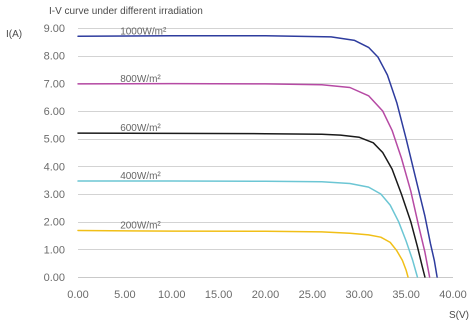 The image size is (476, 327). I want to click on x-tick-label: 40.00, so click(453, 295).